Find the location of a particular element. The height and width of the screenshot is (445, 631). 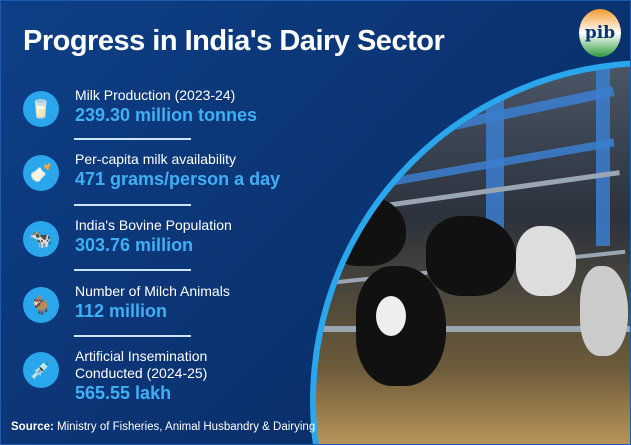

stat-value: 565.55 lakh is located at coordinates (123, 393).